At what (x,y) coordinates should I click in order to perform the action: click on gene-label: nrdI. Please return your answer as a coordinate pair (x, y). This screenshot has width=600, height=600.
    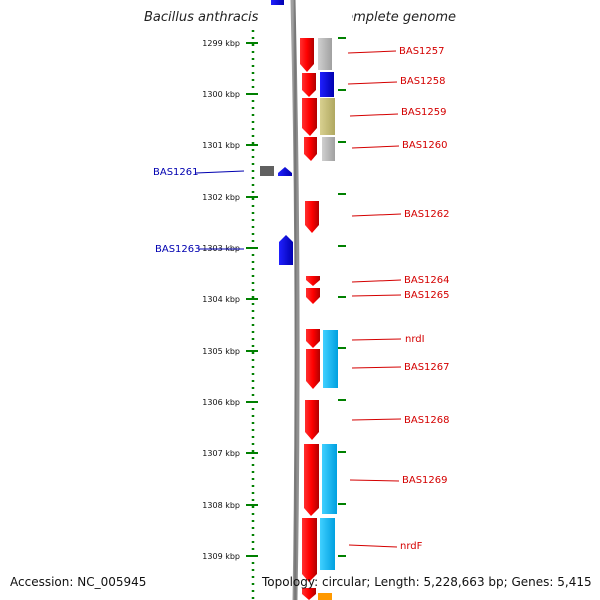
    Looking at the image, I should click on (415, 339).